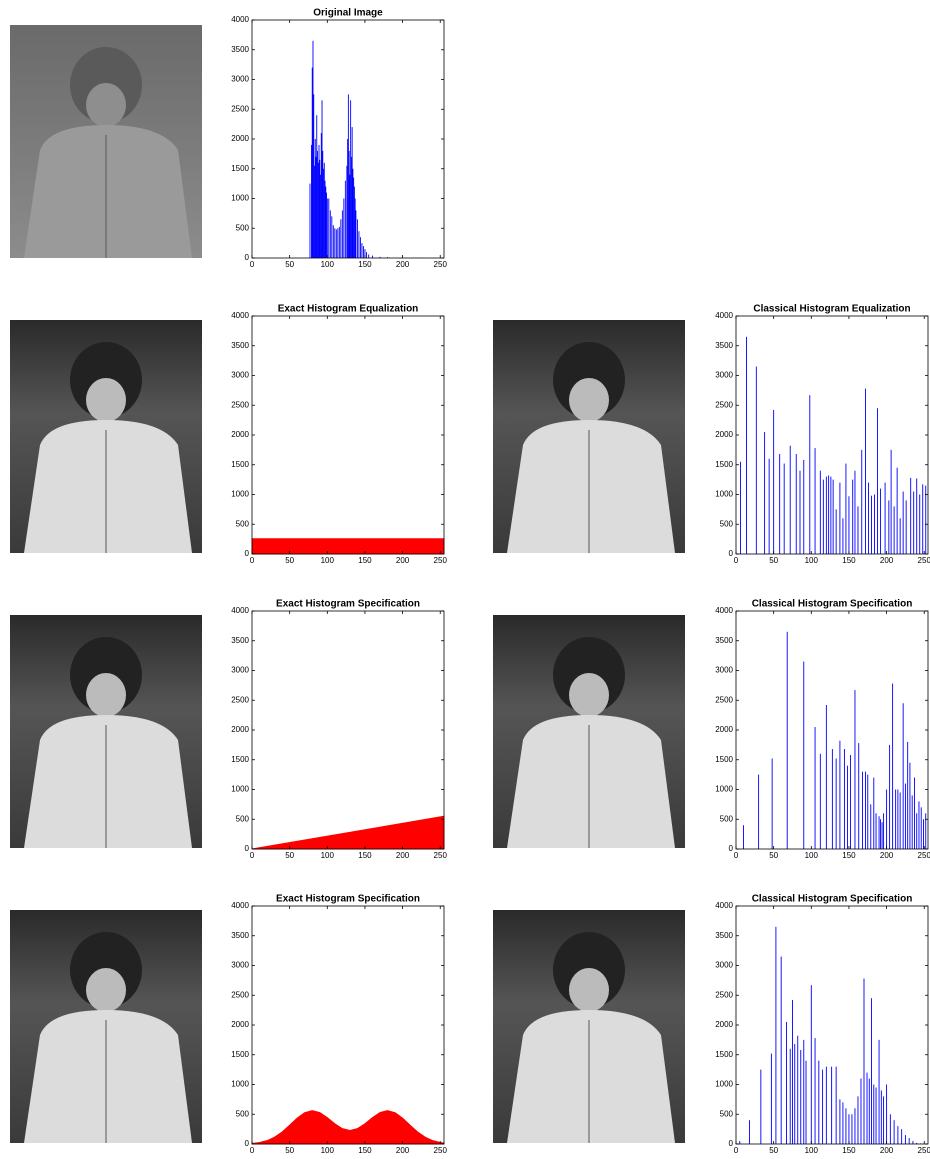 This screenshot has height=1159, width=930. Describe the element at coordinates (831, 309) in the screenshot. I see `chart-title: Classical Histogram Equalization` at that location.